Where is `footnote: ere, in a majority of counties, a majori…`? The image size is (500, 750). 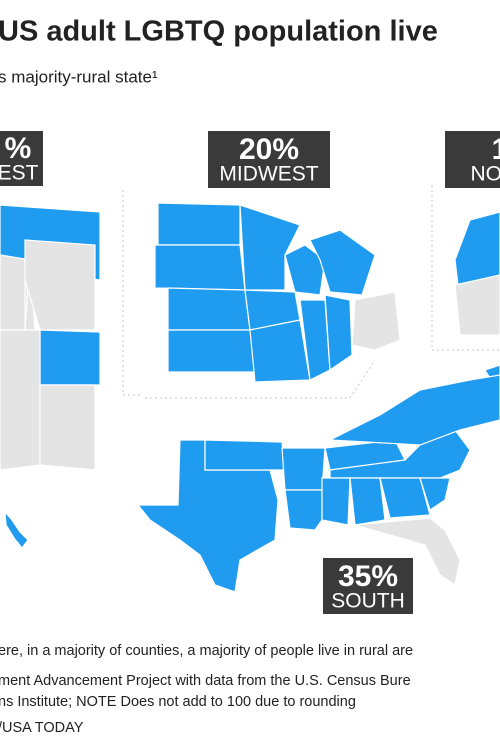 footnote: ere, in a majority of counties, a majori… is located at coordinates (206, 651).